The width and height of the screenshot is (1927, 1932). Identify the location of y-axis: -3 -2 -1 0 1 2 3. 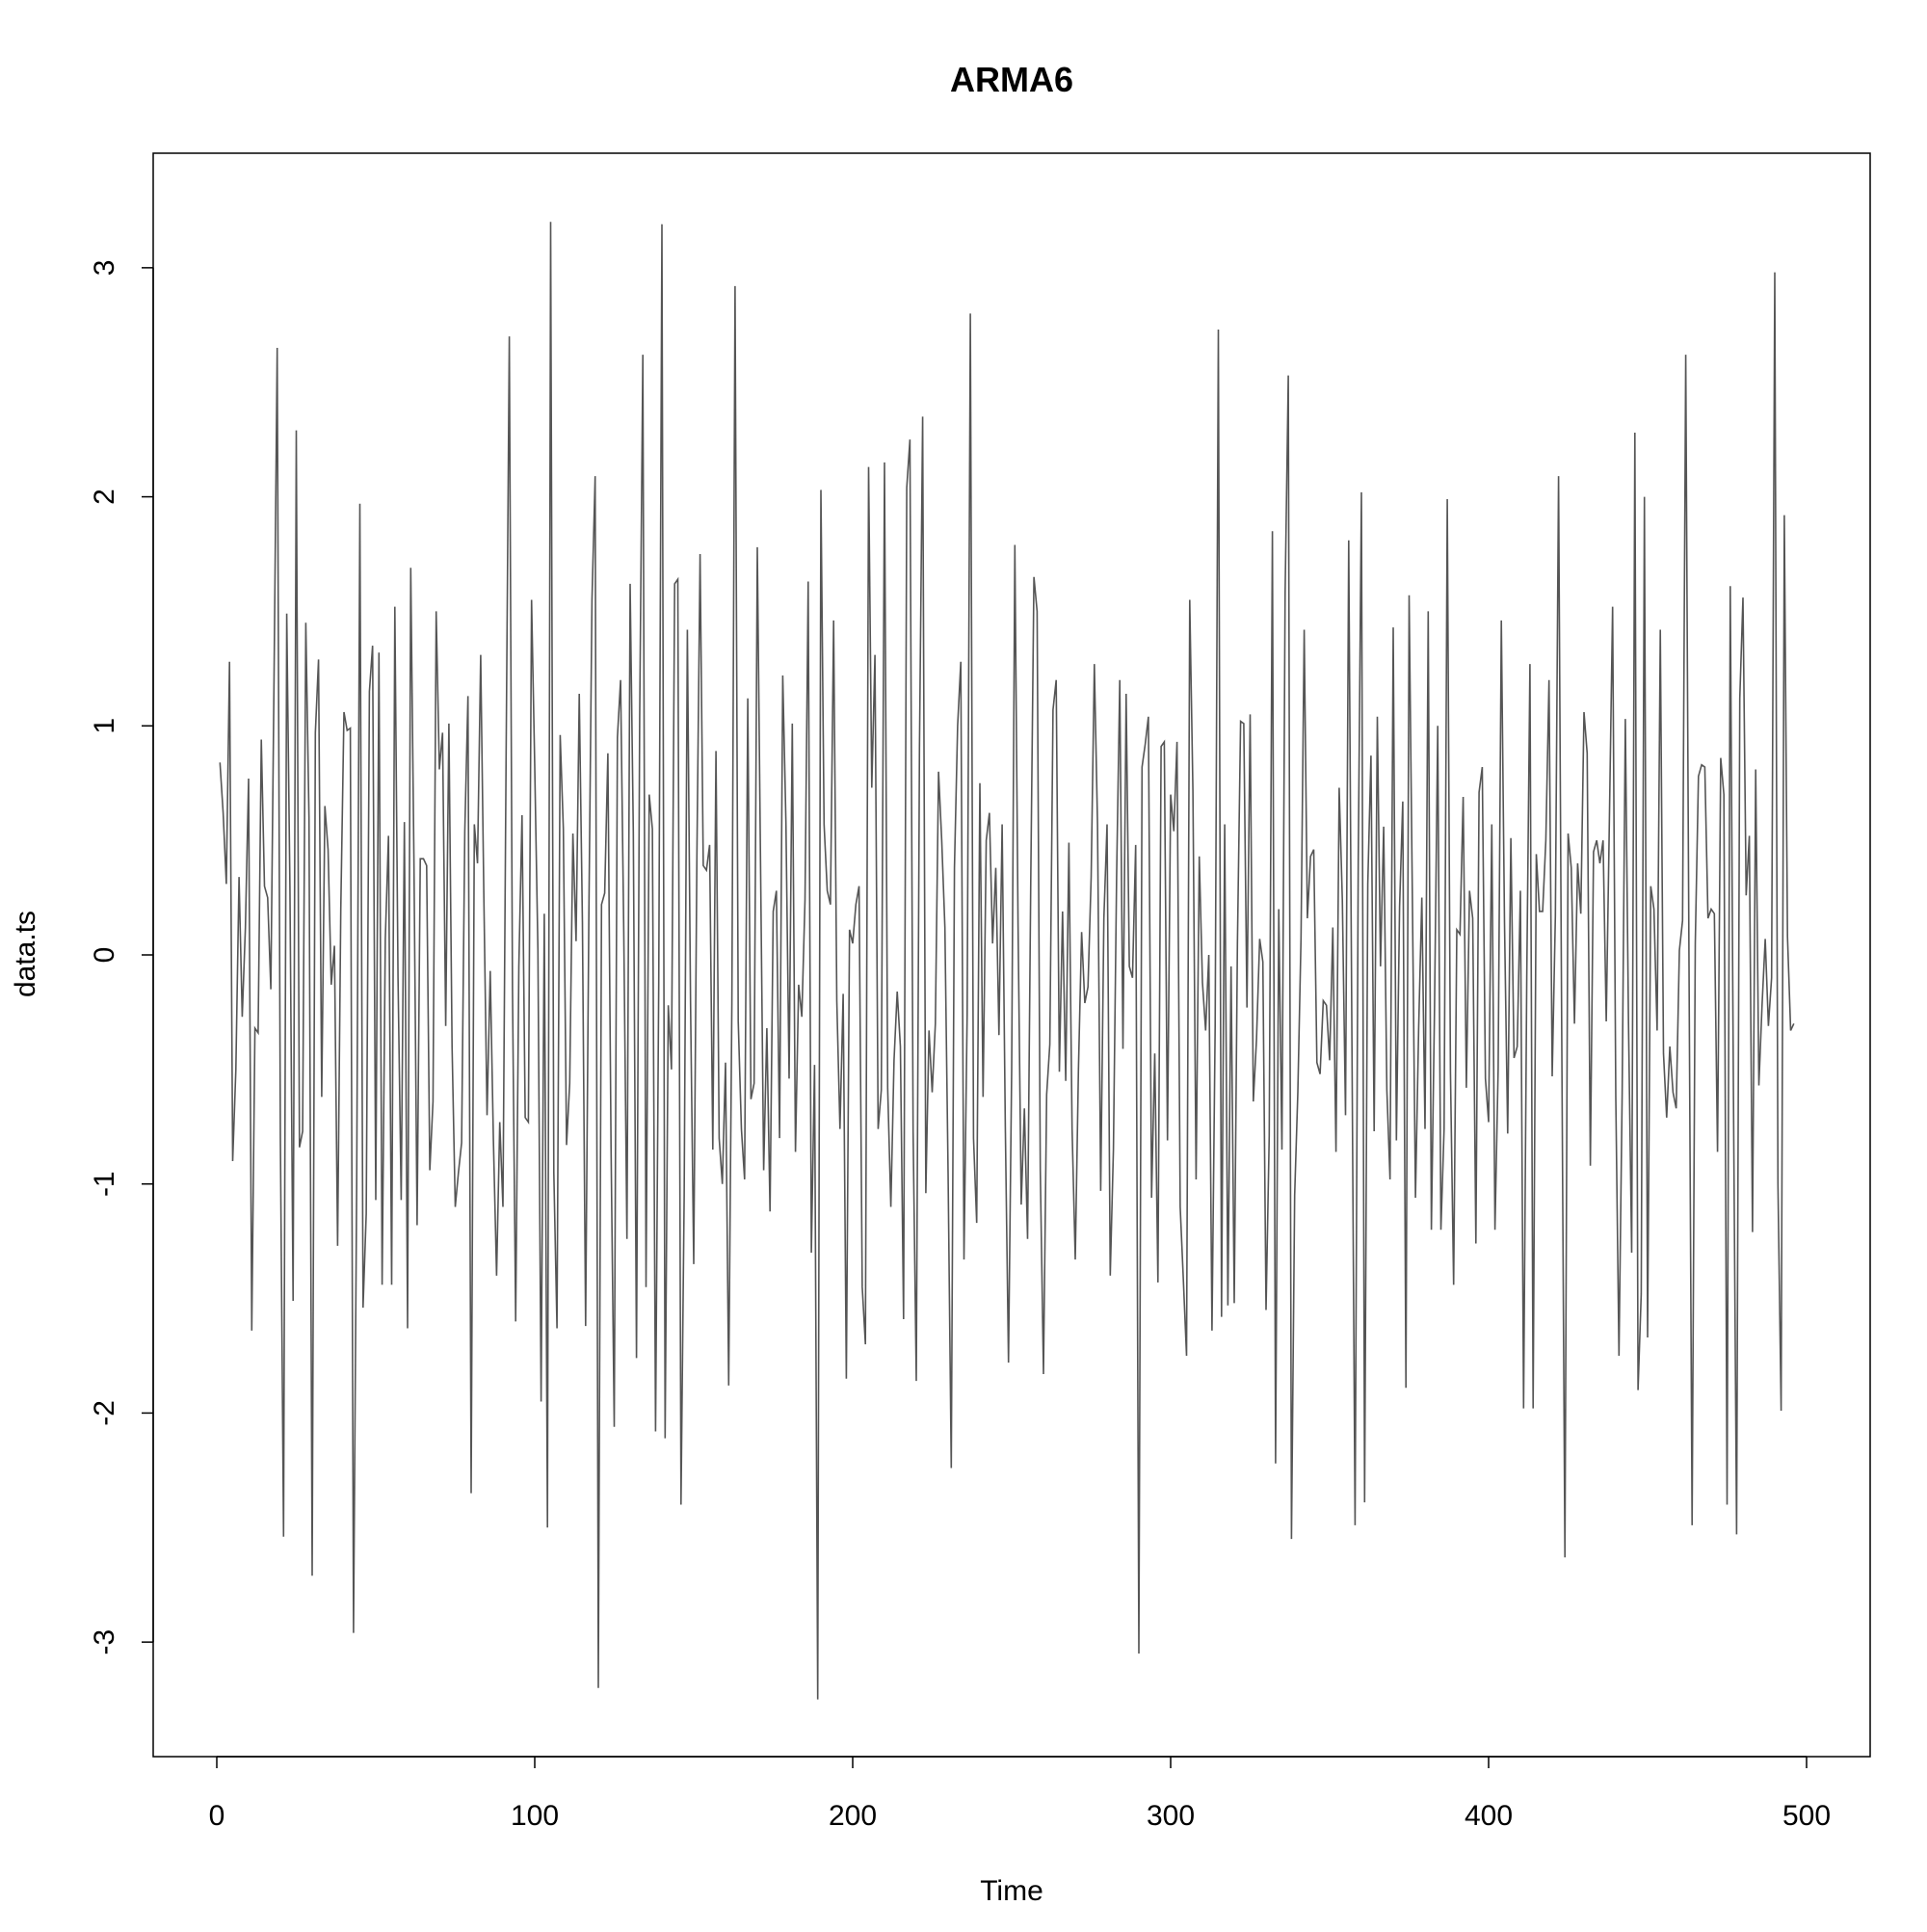
(121, 957).